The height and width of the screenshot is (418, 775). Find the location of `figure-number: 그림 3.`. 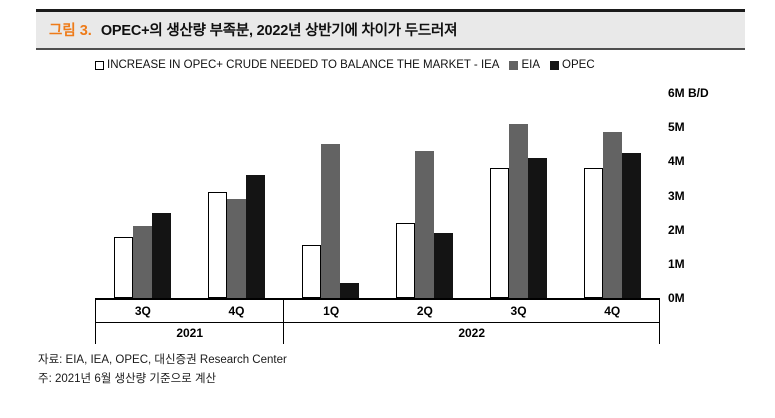

figure-number: 그림 3. is located at coordinates (70, 31).